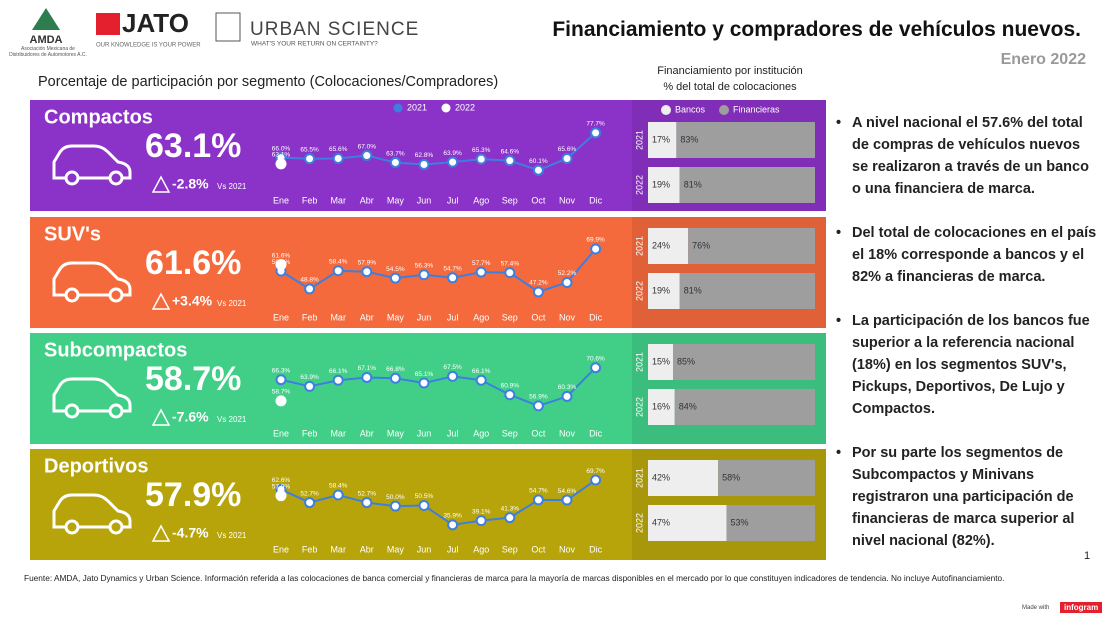 Image resolution: width=1117 pixels, height=626 pixels. I want to click on x-tick-label: Sep, so click(510, 433).